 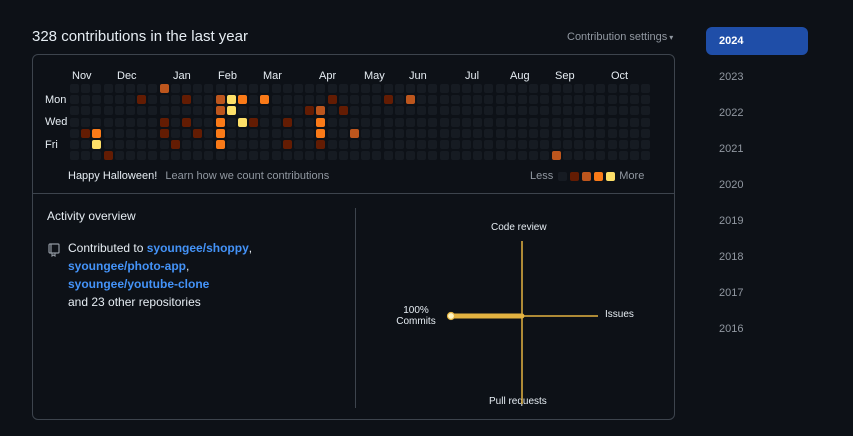 I want to click on year-link-2022: 2022, so click(x=731, y=113).